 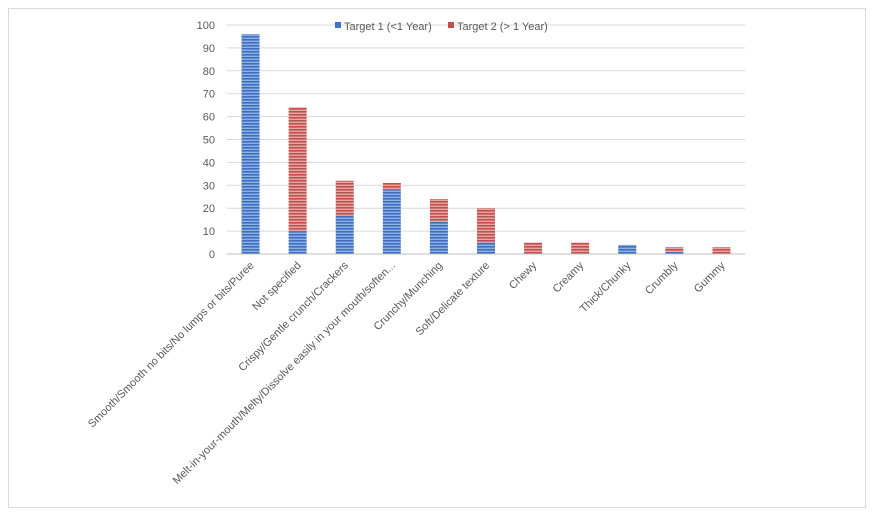 I want to click on y-tick-label: 10, so click(x=209, y=232).